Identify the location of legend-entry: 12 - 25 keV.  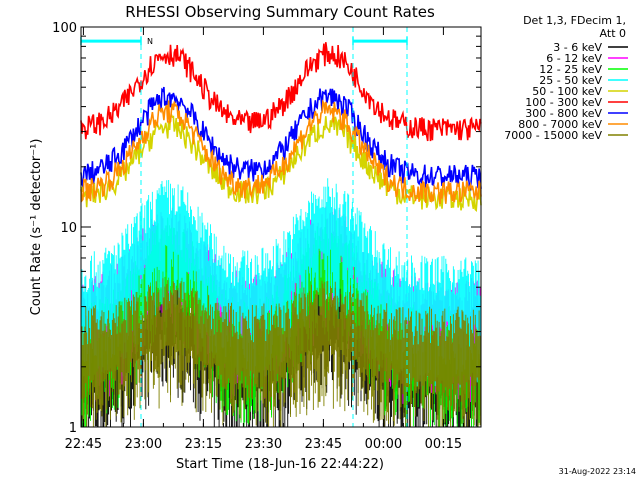
(570, 69).